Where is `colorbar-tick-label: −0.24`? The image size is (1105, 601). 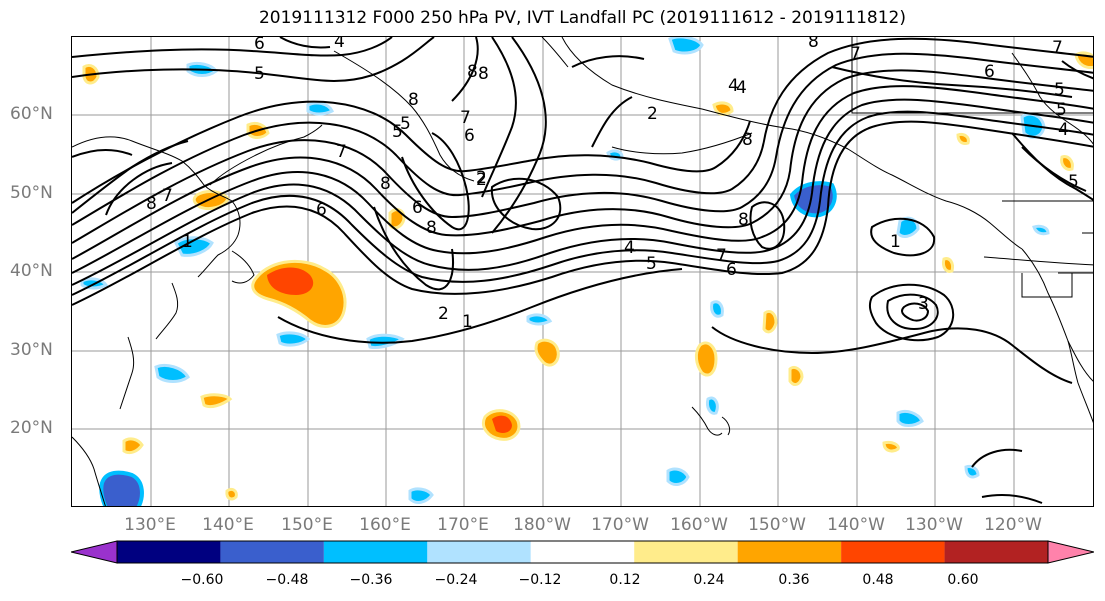
colorbar-tick-label: −0.24 is located at coordinates (456, 580).